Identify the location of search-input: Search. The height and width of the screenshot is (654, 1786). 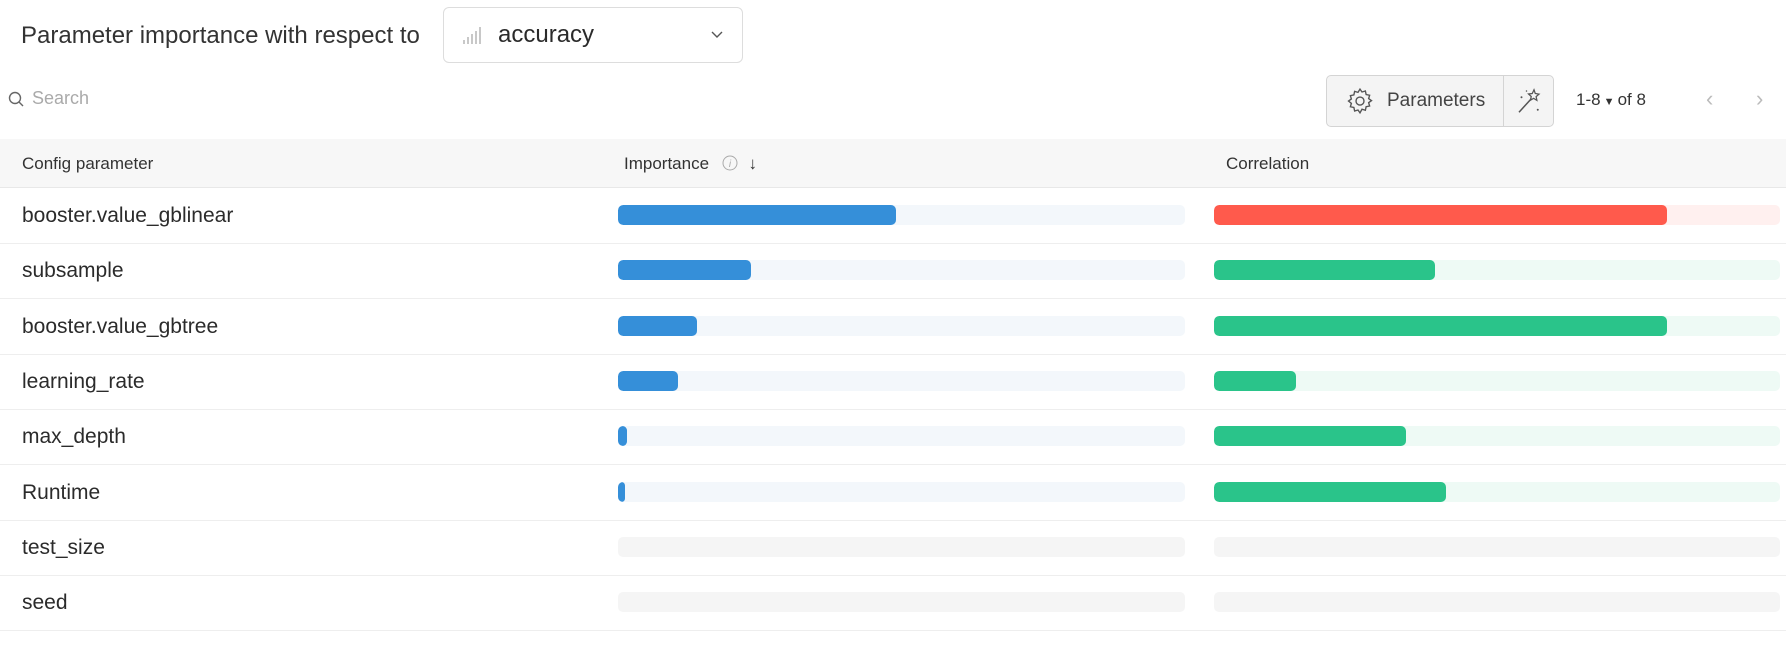
(48, 98).